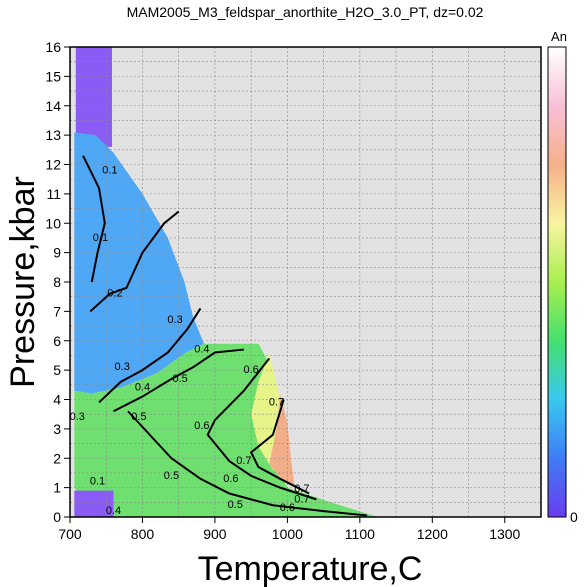 The image size is (585, 587). I want to click on y-tick-label: 1, so click(57, 488).